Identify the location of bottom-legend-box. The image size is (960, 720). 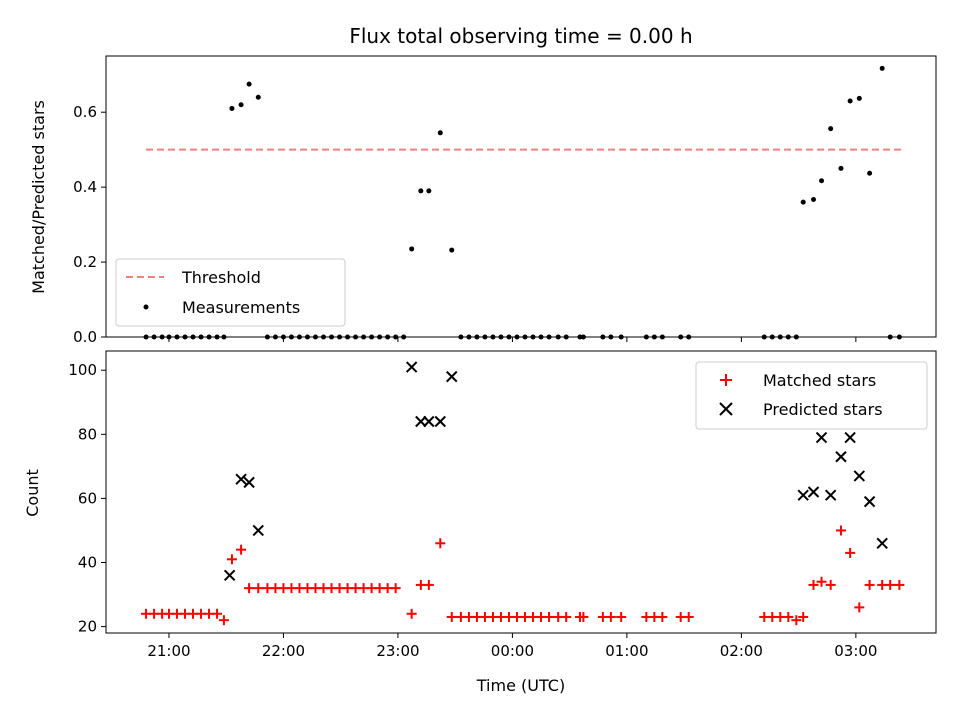
(811, 395).